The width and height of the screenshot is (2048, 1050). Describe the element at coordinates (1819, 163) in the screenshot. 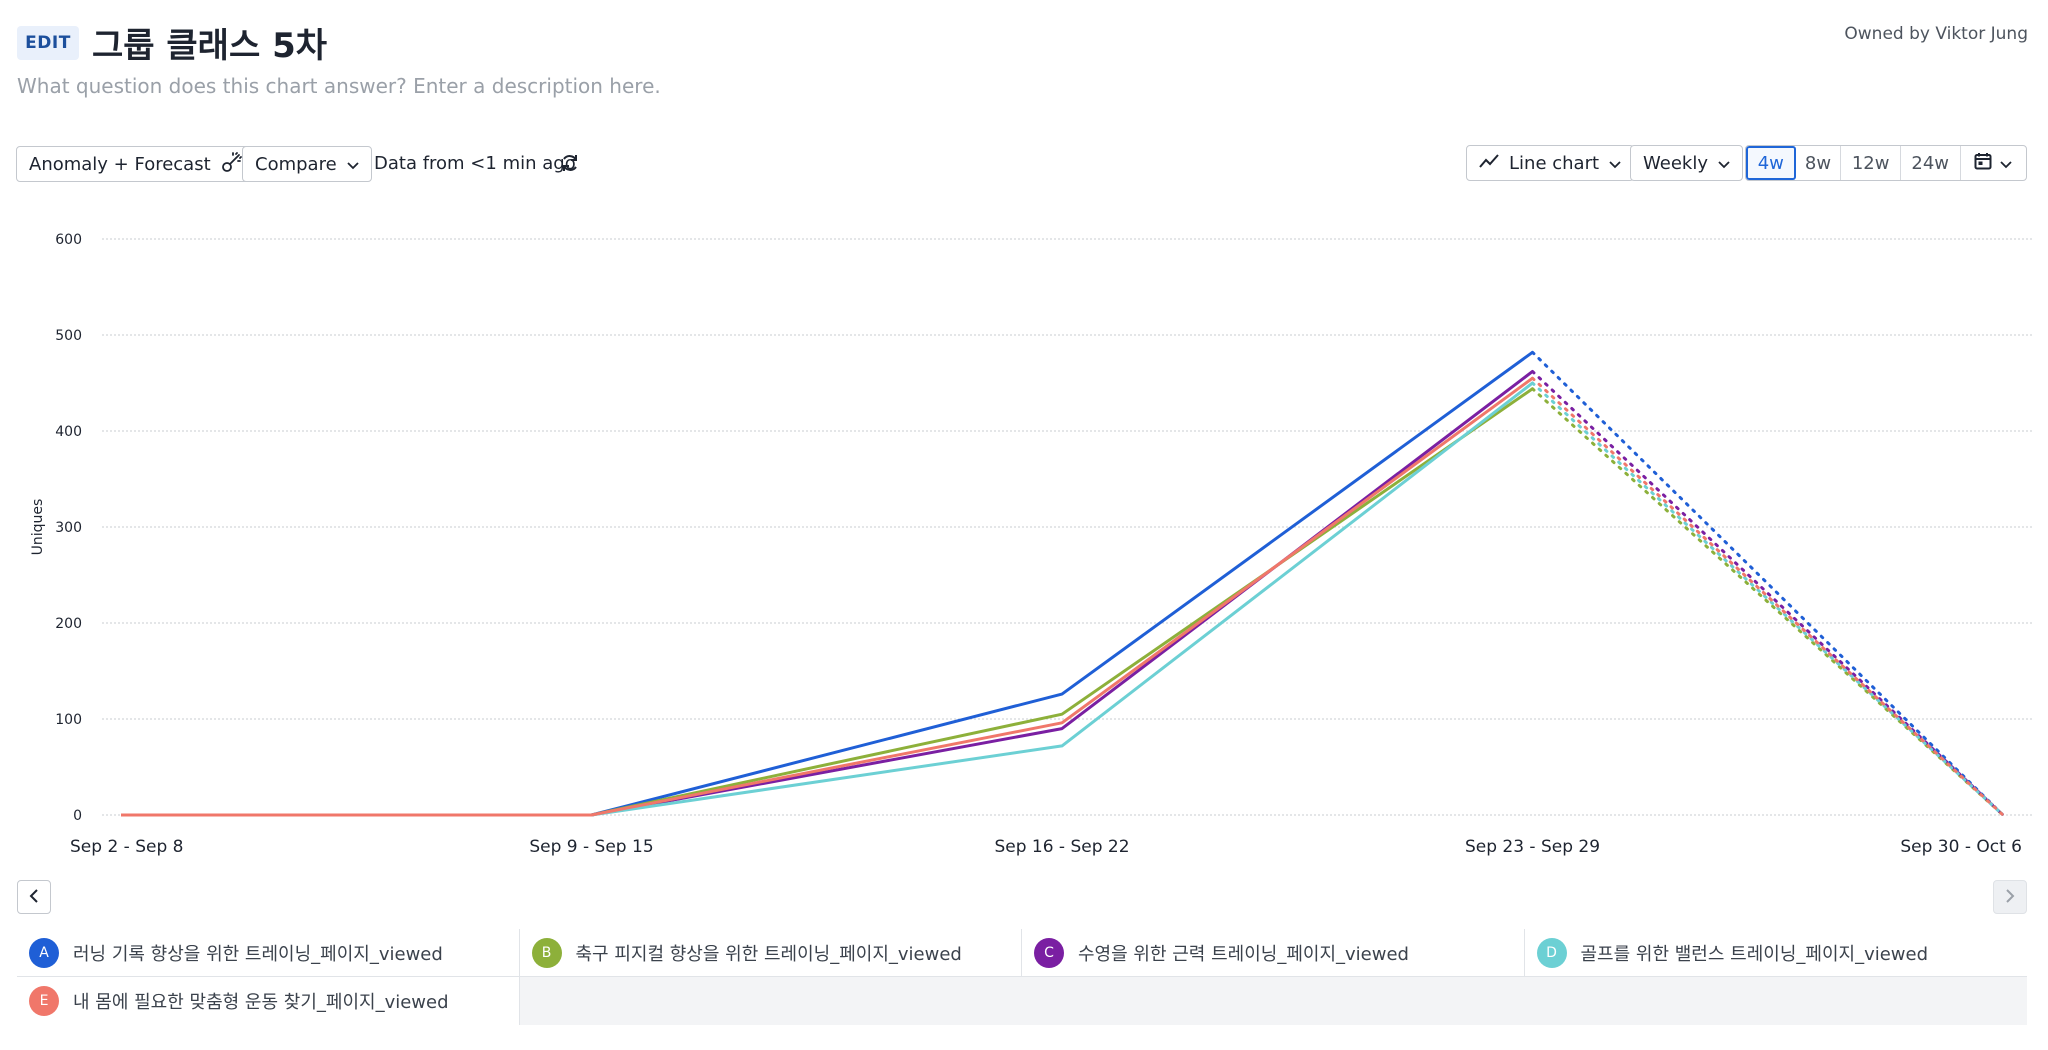

I see `range-8w: 8w` at that location.